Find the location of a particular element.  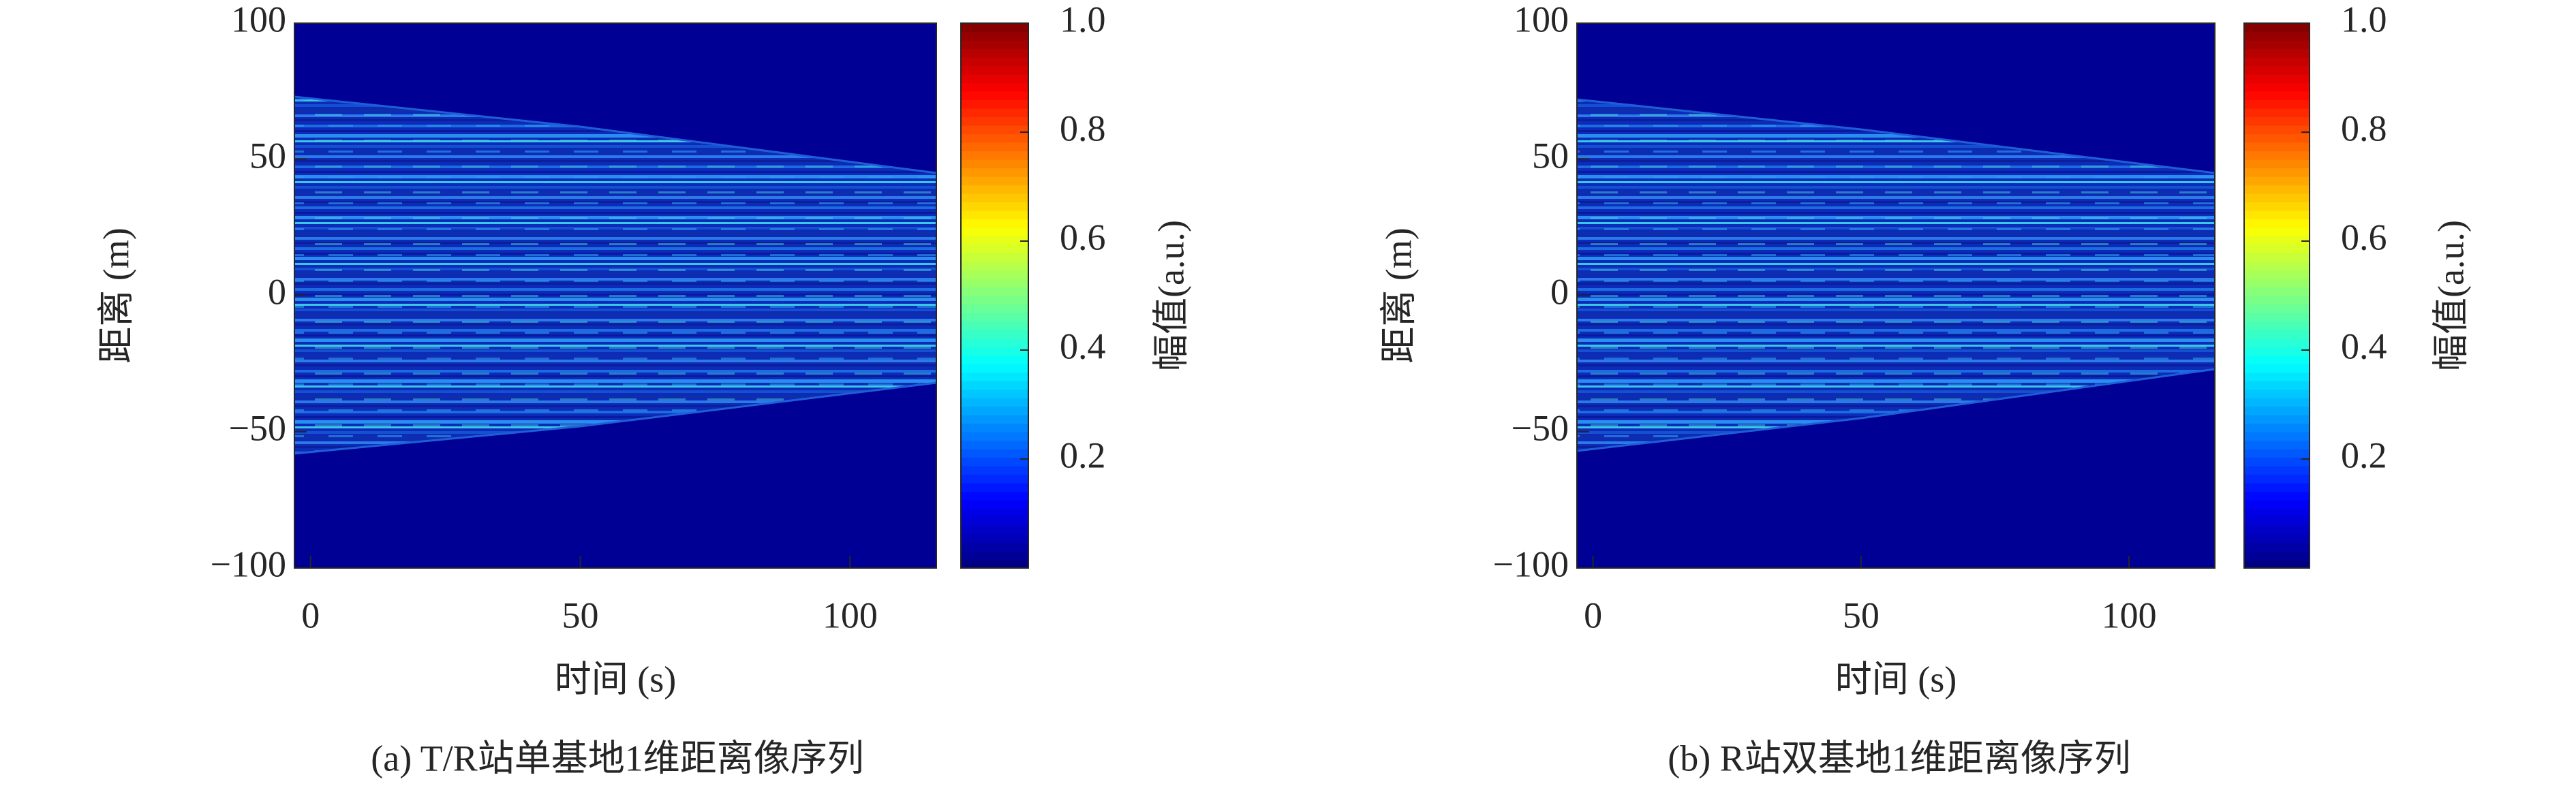

upper-envelope is located at coordinates (615, 134).